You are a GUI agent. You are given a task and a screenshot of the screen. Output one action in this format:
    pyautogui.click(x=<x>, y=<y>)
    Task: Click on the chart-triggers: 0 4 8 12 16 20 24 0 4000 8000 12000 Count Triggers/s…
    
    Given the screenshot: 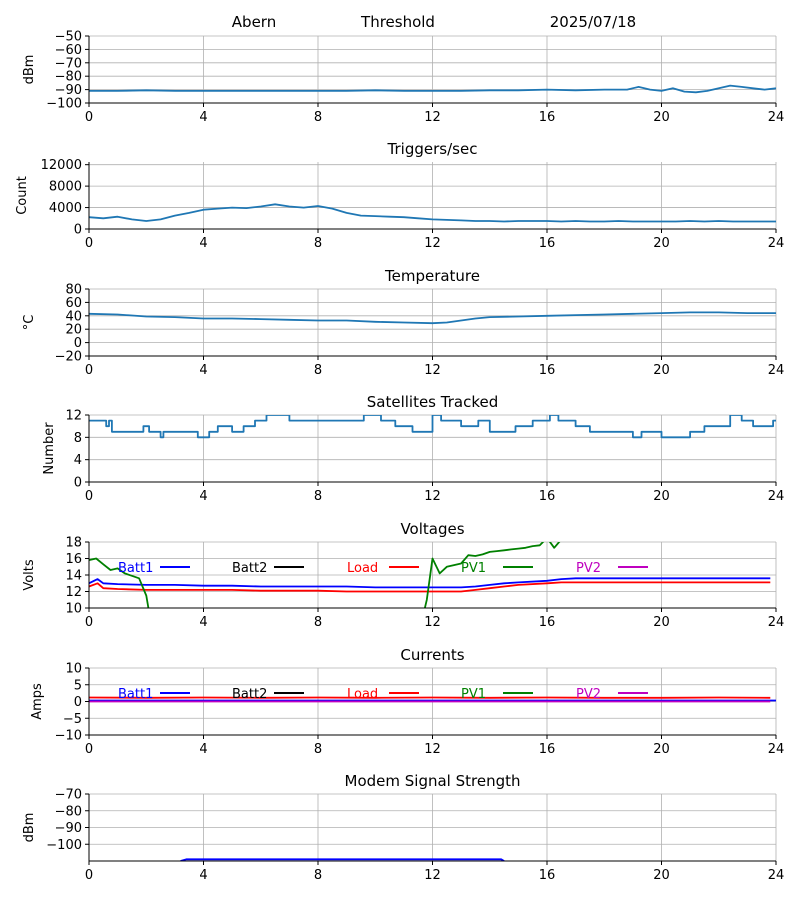 What is the action you would take?
    pyautogui.click(x=399, y=195)
    